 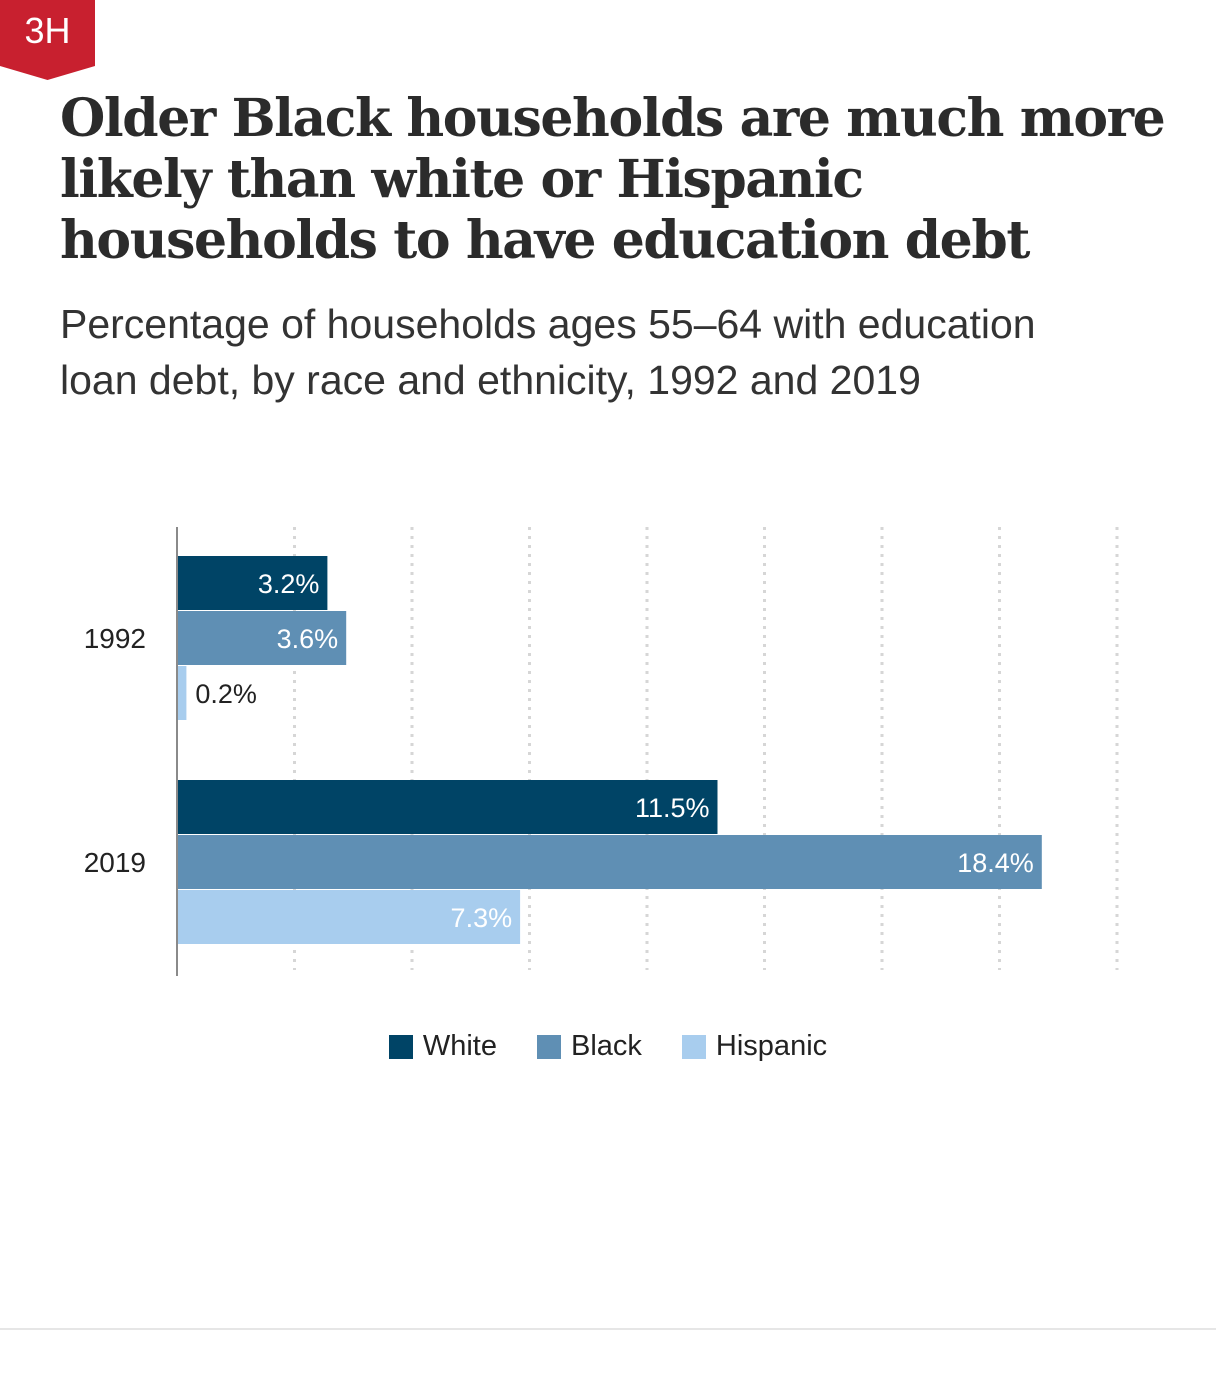 I want to click on bar-white-1992, so click(x=252, y=583).